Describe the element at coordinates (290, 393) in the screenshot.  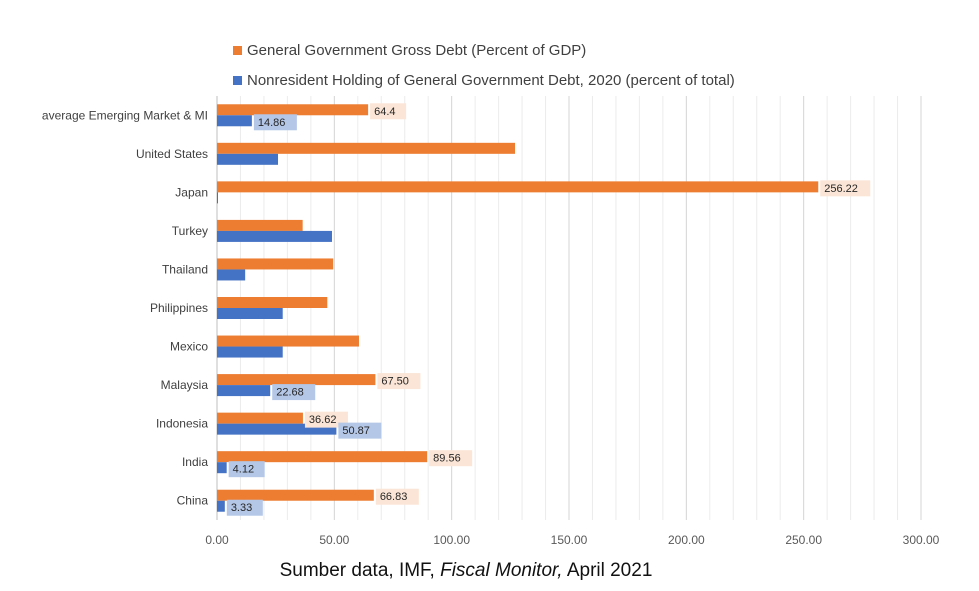
I see `data-label: 22.68` at that location.